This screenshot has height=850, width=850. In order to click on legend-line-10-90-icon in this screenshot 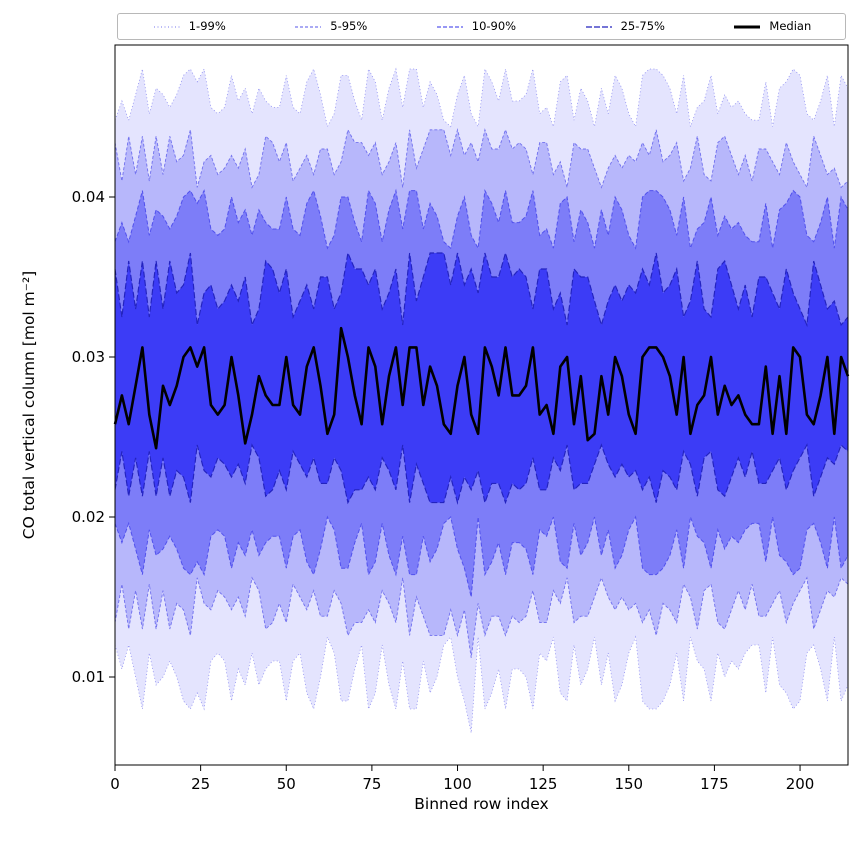, I will do `click(449, 26)`.